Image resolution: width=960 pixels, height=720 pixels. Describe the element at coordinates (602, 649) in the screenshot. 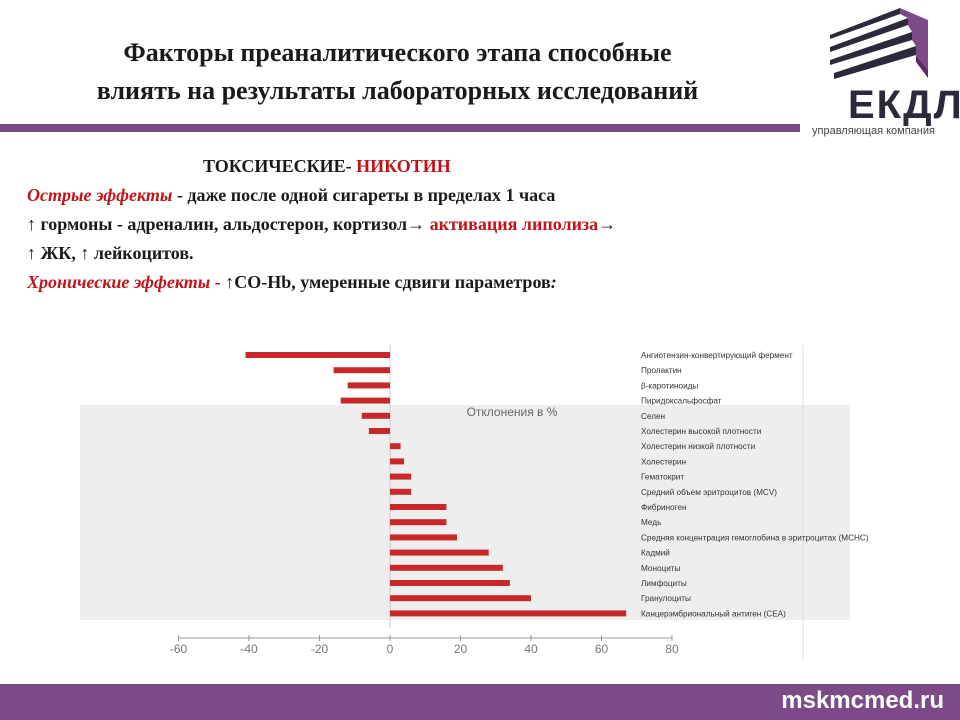

I see `x-tick-label-6: 60` at that location.